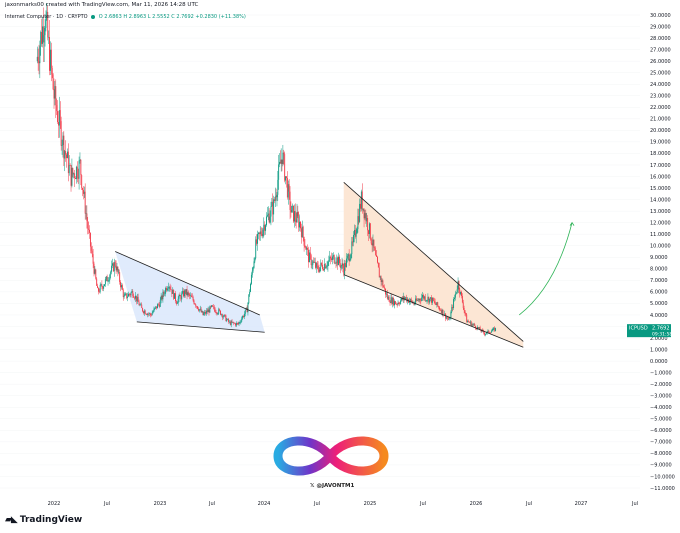 This screenshot has width=680, height=533. What do you see at coordinates (43, 520) in the screenshot?
I see `tradingview-brand: ▰◣ TradingView` at bounding box center [43, 520].